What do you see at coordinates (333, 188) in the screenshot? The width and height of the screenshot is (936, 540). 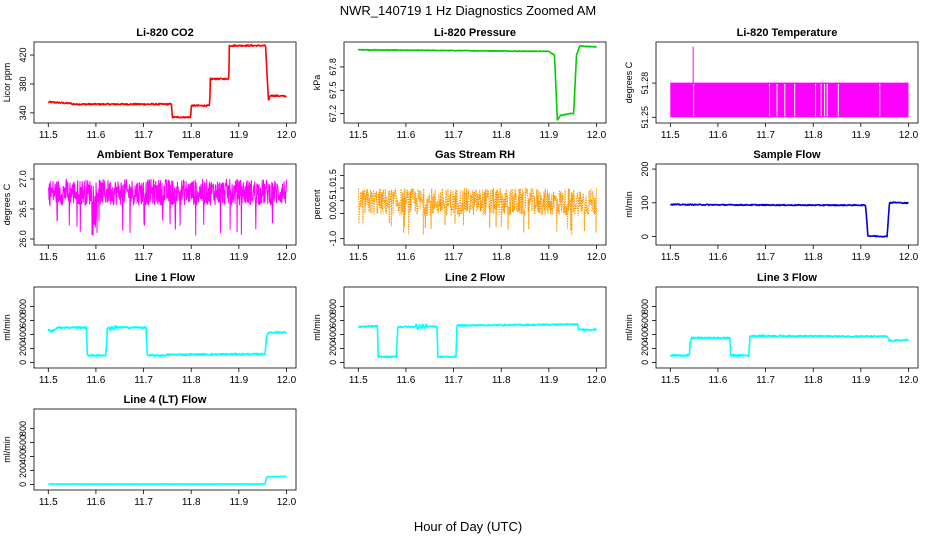 I see `y-tick-label: 1.0` at bounding box center [333, 188].